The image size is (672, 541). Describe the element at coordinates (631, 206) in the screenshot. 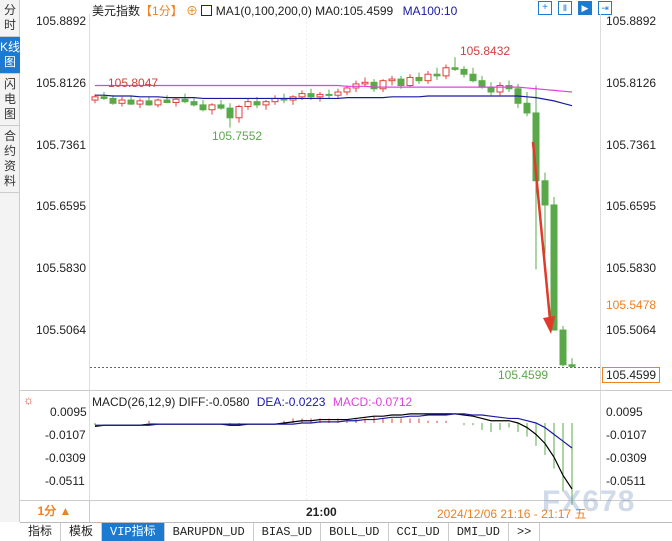

I see `right-price-label: 105.6595` at that location.